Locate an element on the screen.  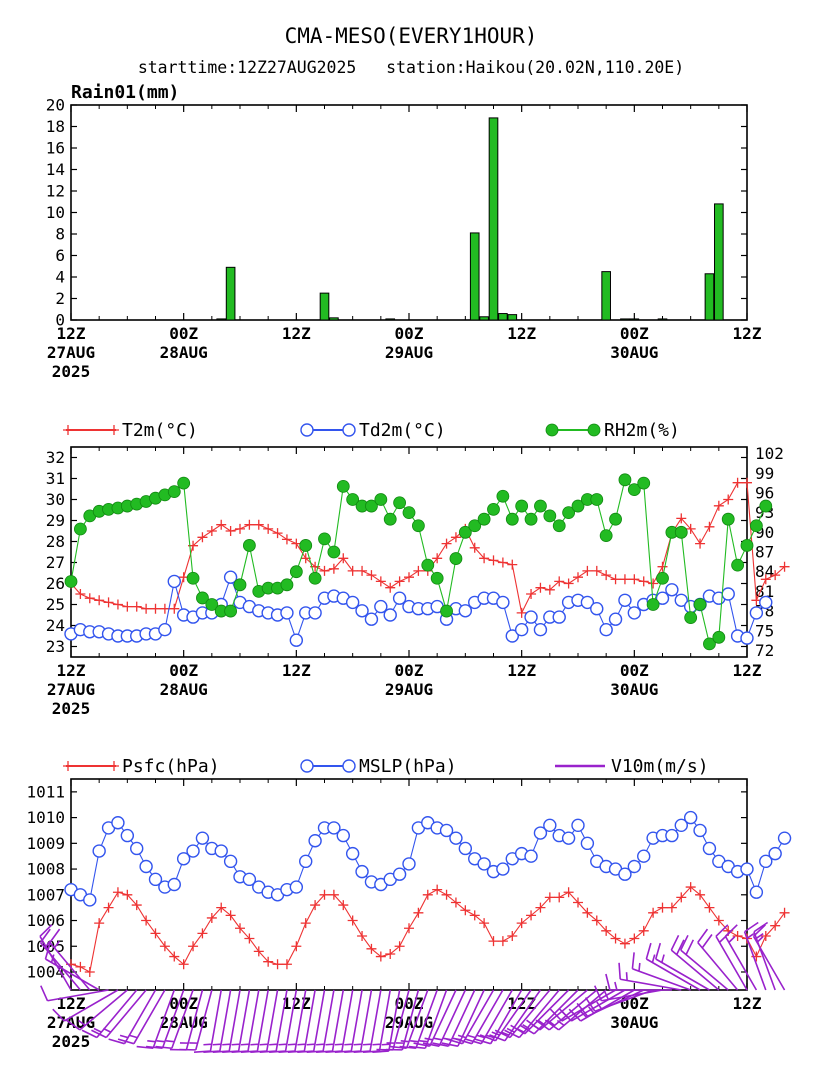
y-right-tick-label: 87 is located at coordinates (764, 552).